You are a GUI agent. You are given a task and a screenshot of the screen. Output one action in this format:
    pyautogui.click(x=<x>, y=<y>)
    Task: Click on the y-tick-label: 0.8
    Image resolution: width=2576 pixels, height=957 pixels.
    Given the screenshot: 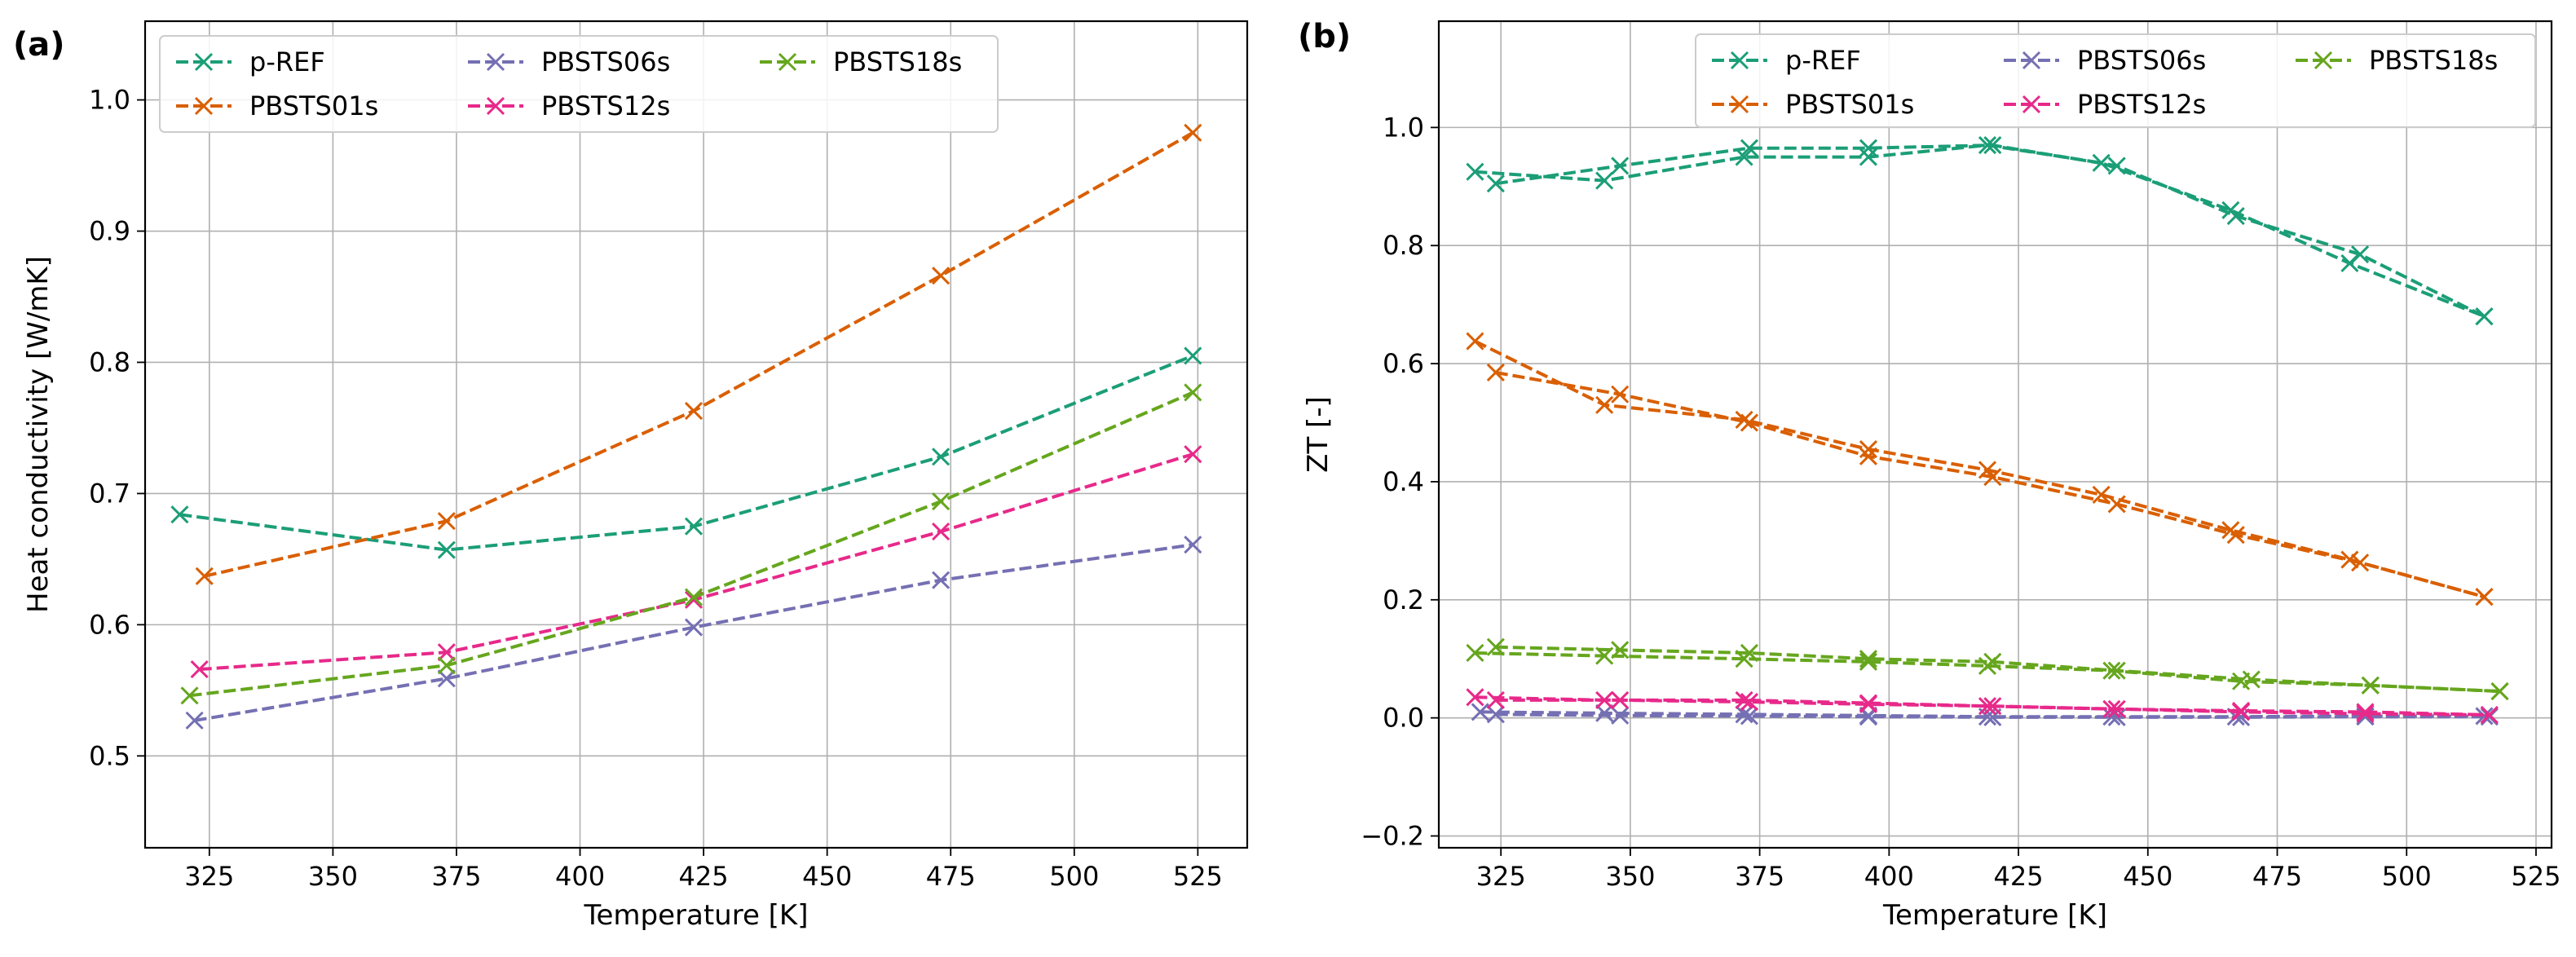 What is the action you would take?
    pyautogui.click(x=1403, y=245)
    